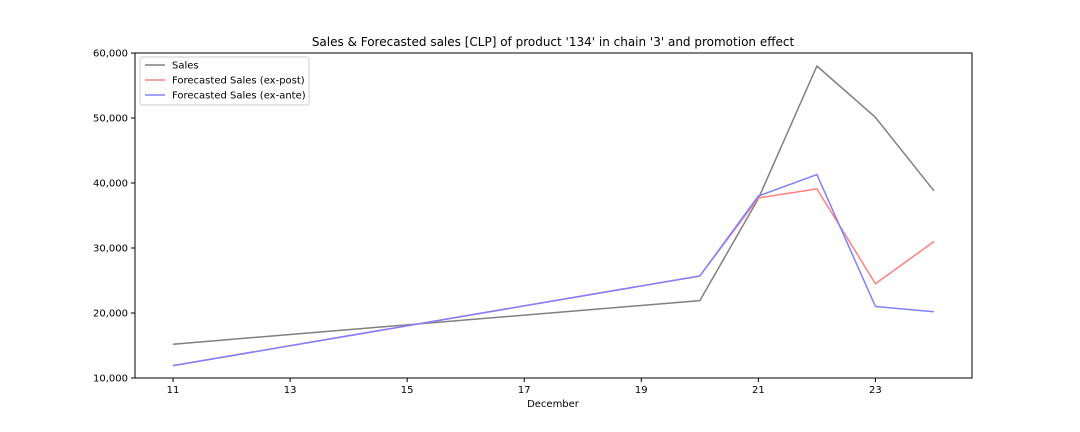  I want to click on legend-label: Forecasted Sales (ex-post), so click(238, 81).